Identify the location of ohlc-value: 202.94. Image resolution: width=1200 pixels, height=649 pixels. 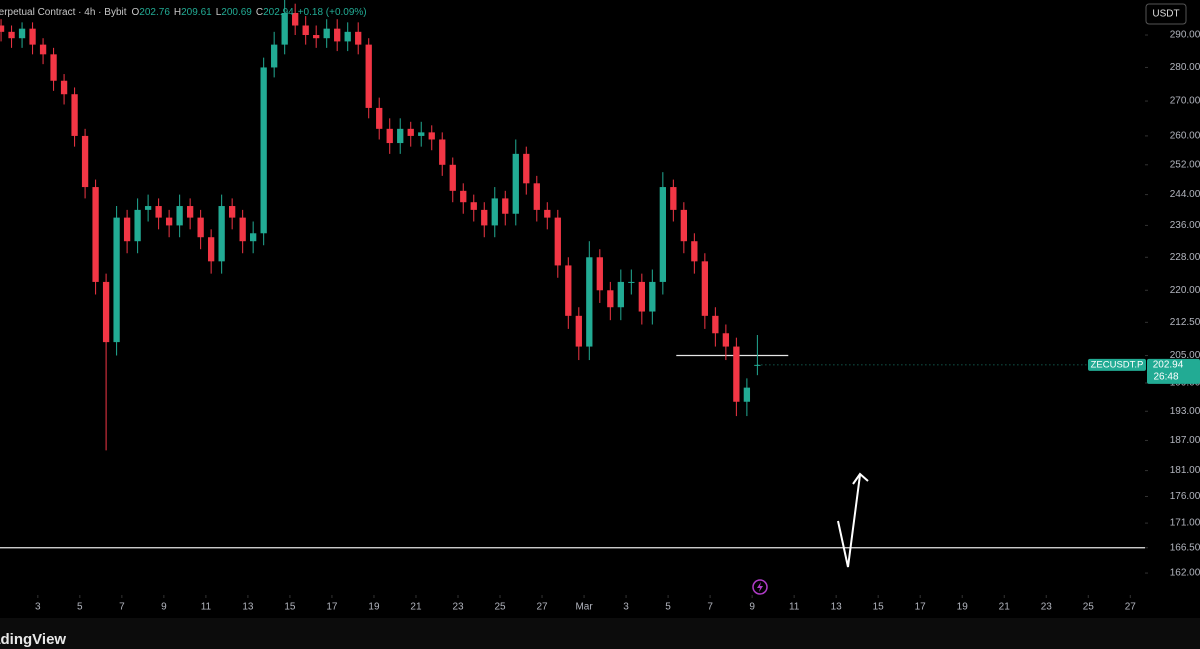
(278, 12).